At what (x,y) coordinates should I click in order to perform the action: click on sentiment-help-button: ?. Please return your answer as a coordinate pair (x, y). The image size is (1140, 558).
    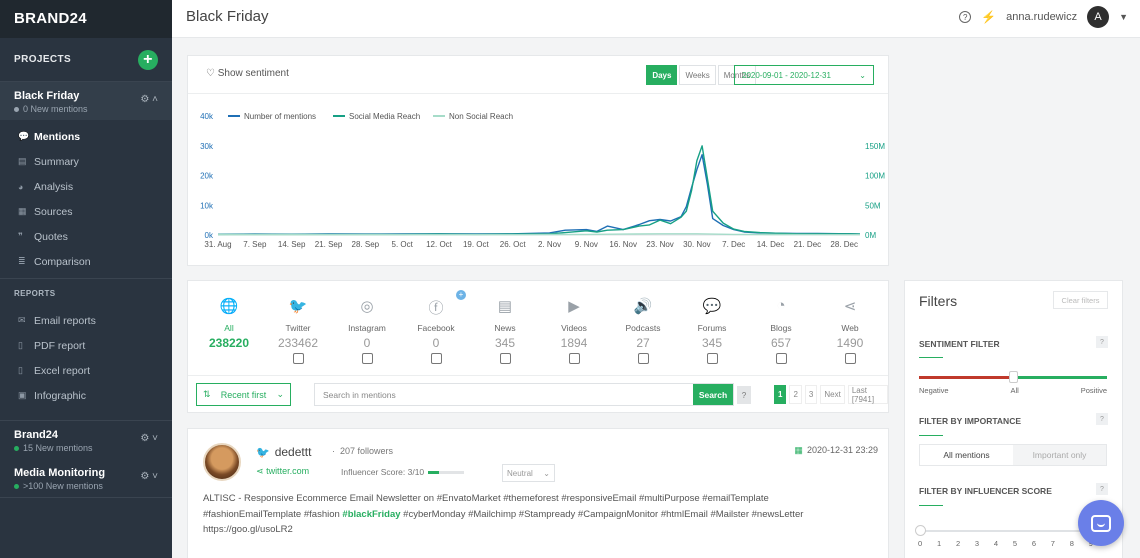
    Looking at the image, I should click on (1102, 342).